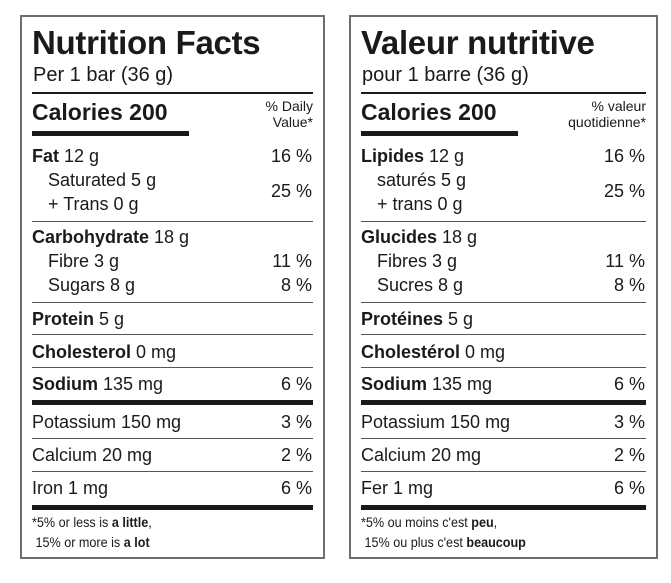 The image size is (671, 583). I want to click on row-fibre: Fibre 3 g 11 %, so click(180, 261).